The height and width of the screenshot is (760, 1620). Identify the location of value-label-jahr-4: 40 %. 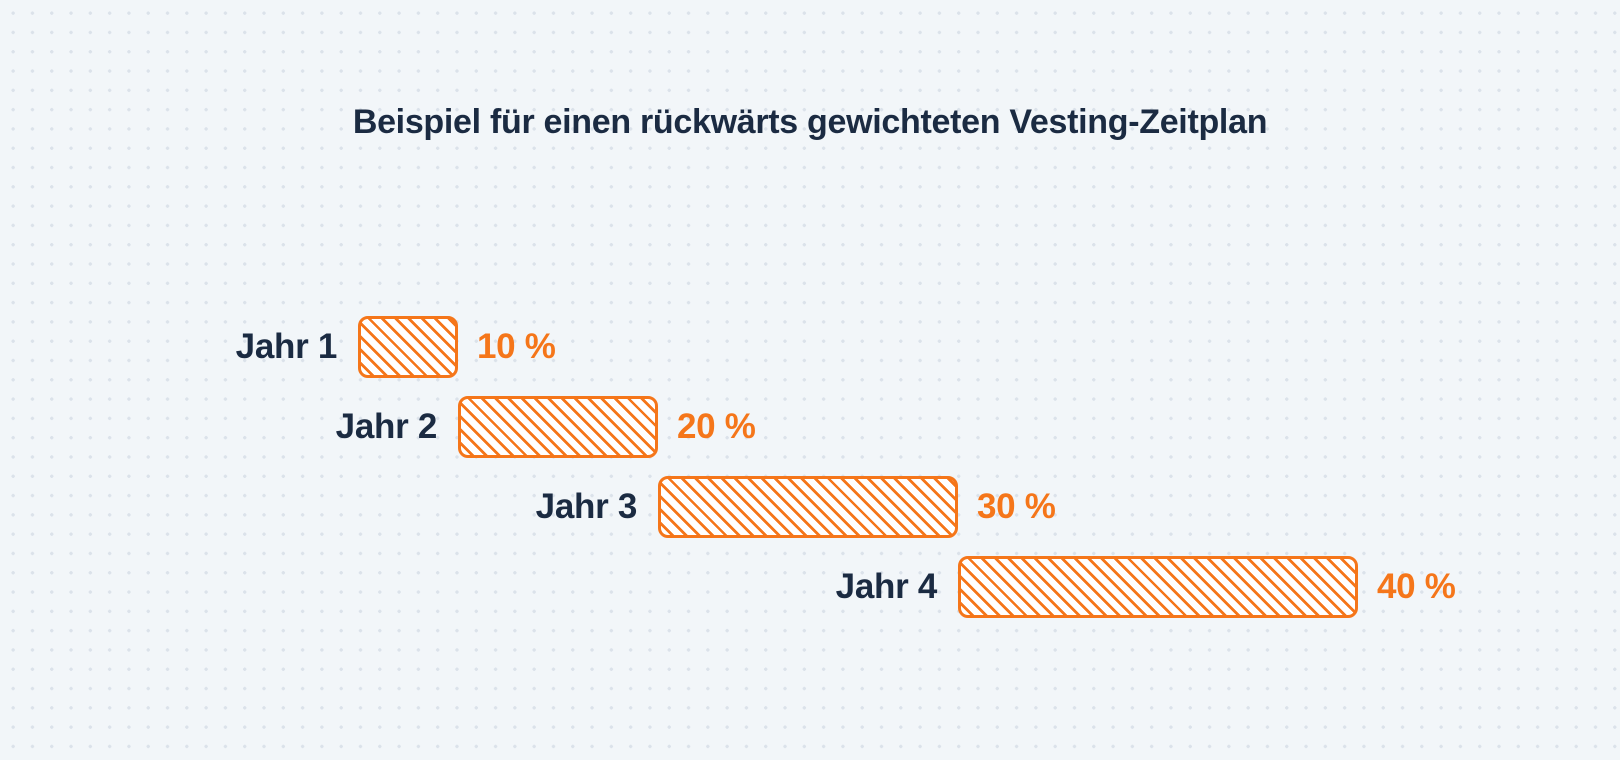
(1416, 586).